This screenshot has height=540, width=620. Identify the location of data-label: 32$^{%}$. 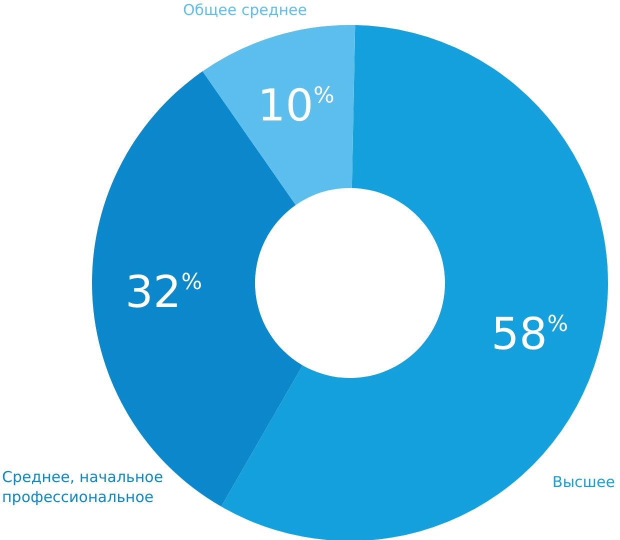
(163, 292).